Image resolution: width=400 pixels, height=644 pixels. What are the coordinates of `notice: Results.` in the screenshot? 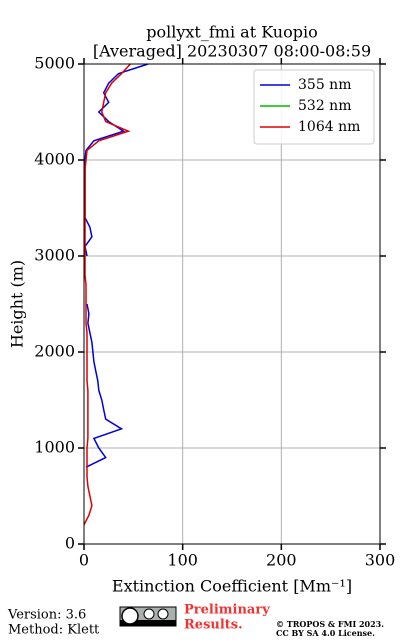 It's located at (213, 625).